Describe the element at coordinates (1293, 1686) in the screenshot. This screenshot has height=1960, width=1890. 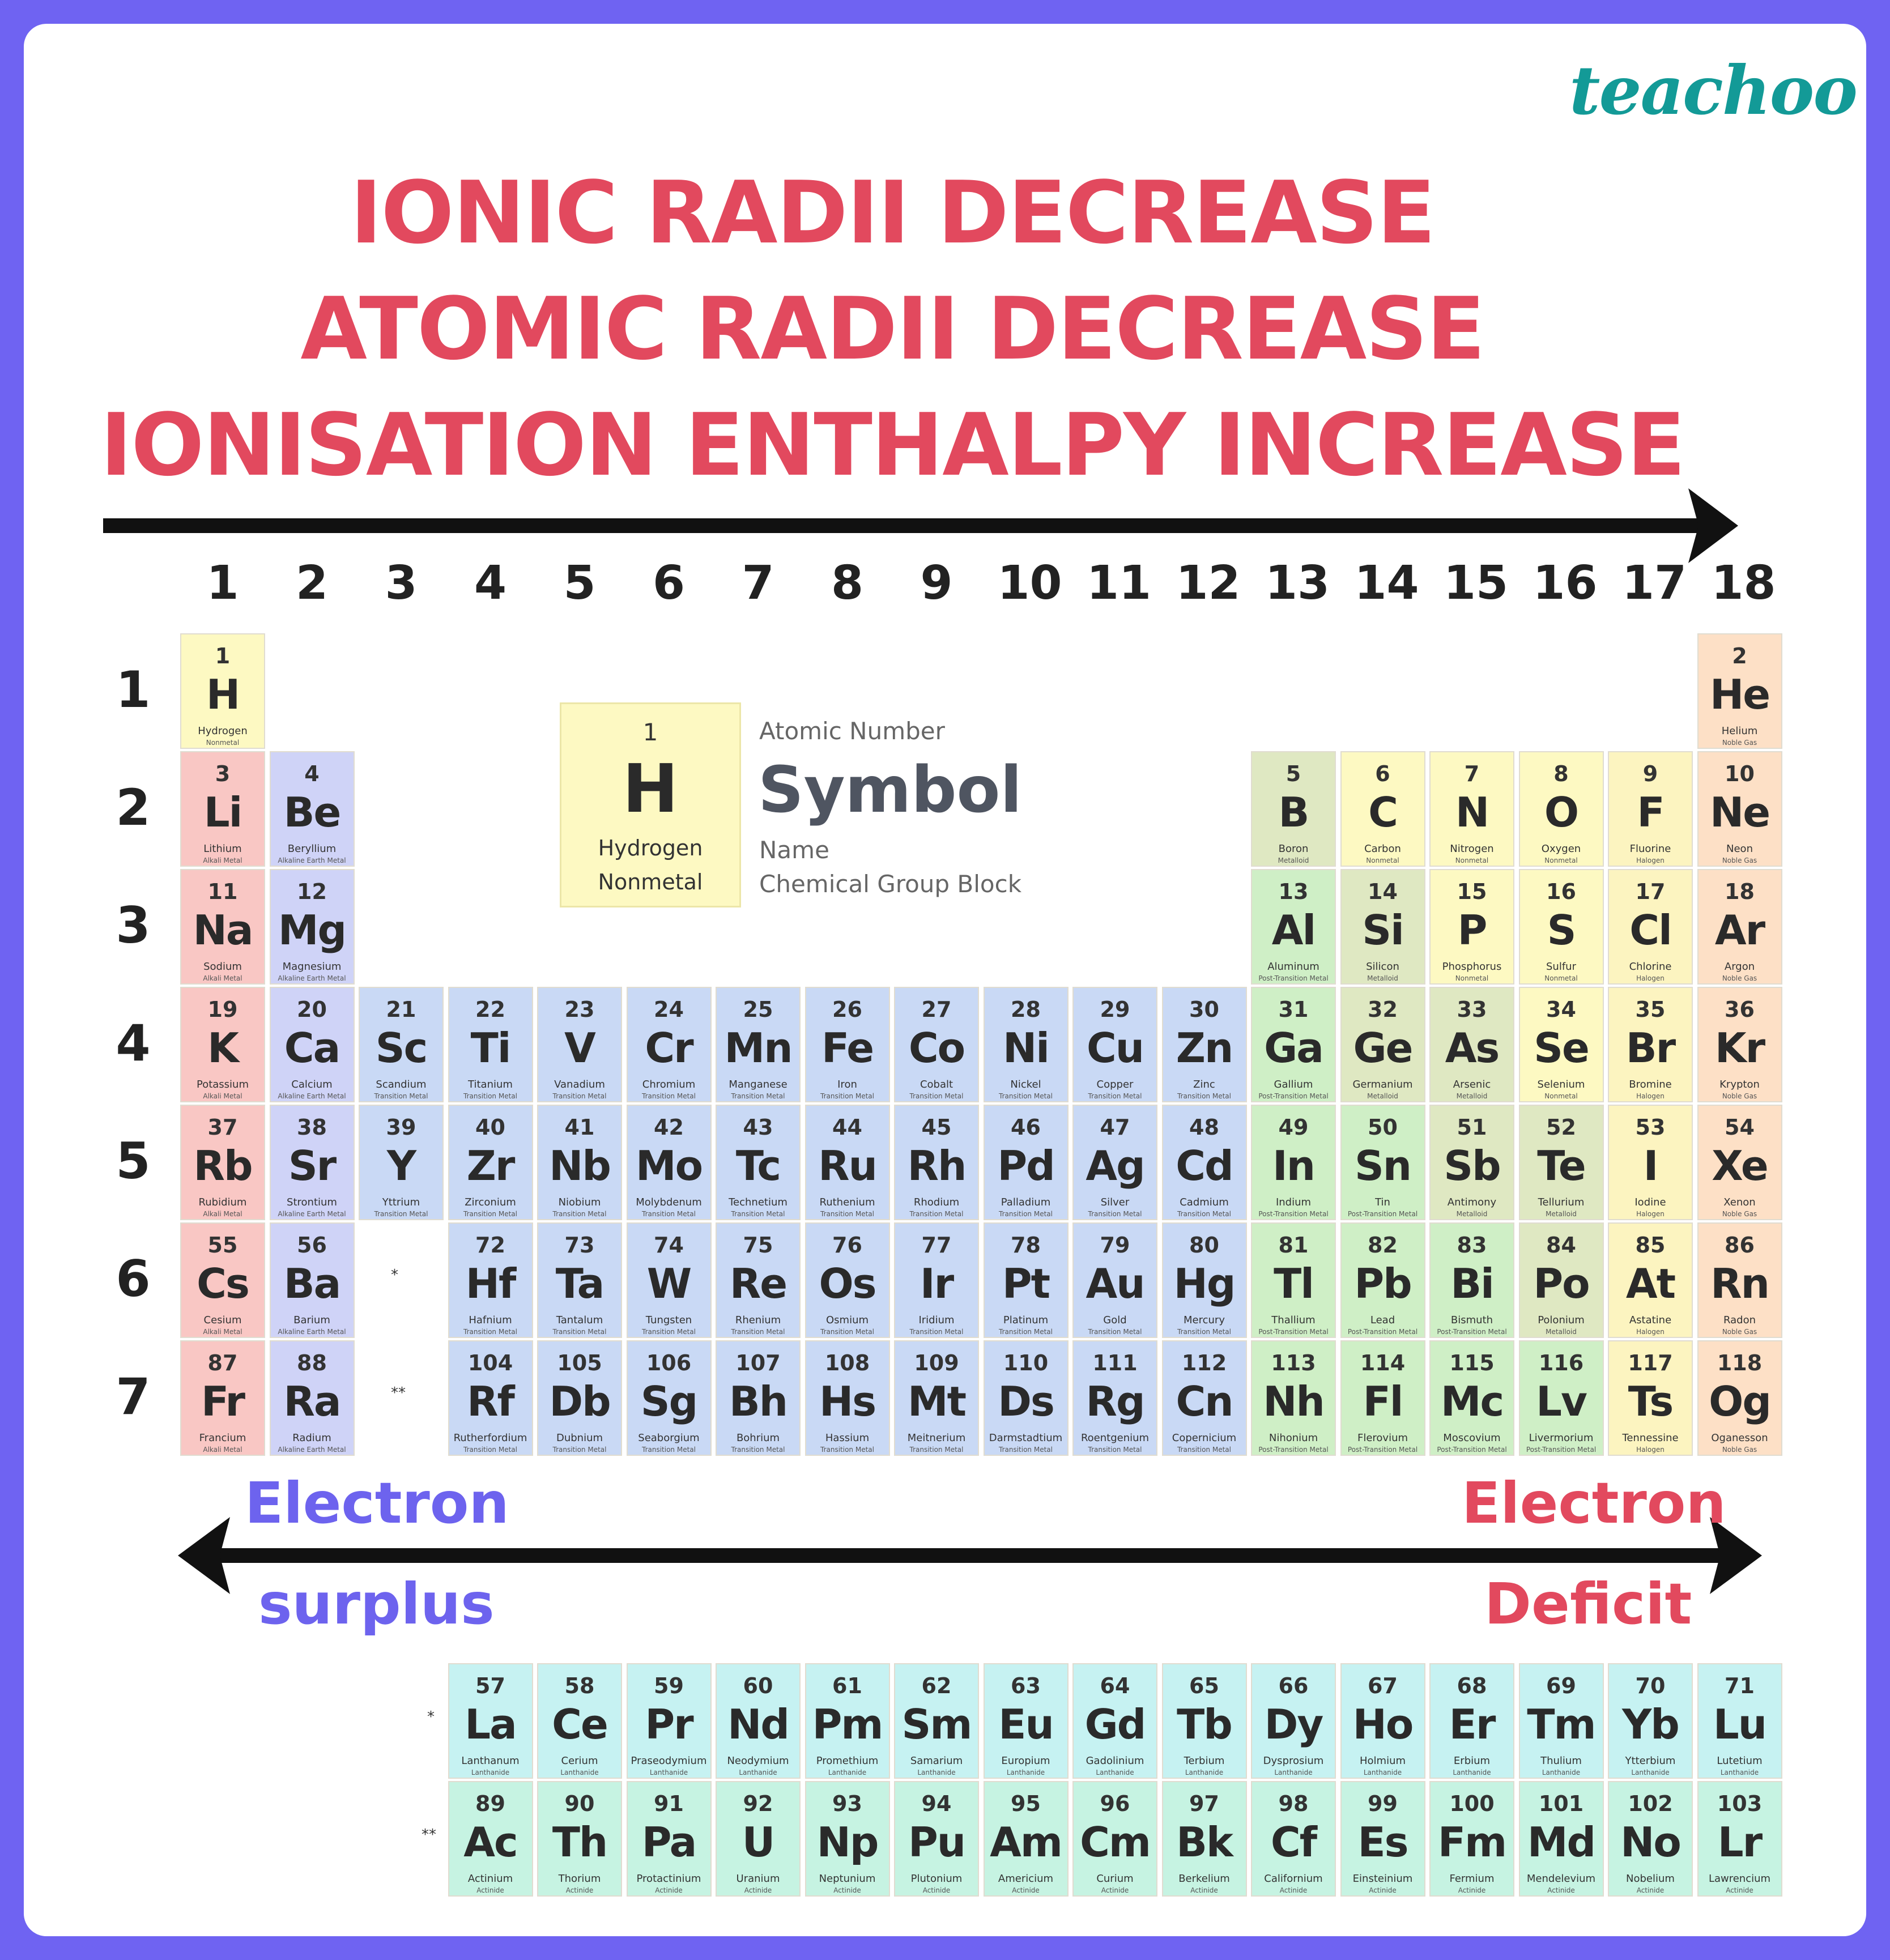
I see `atomic-number: 66` at that location.